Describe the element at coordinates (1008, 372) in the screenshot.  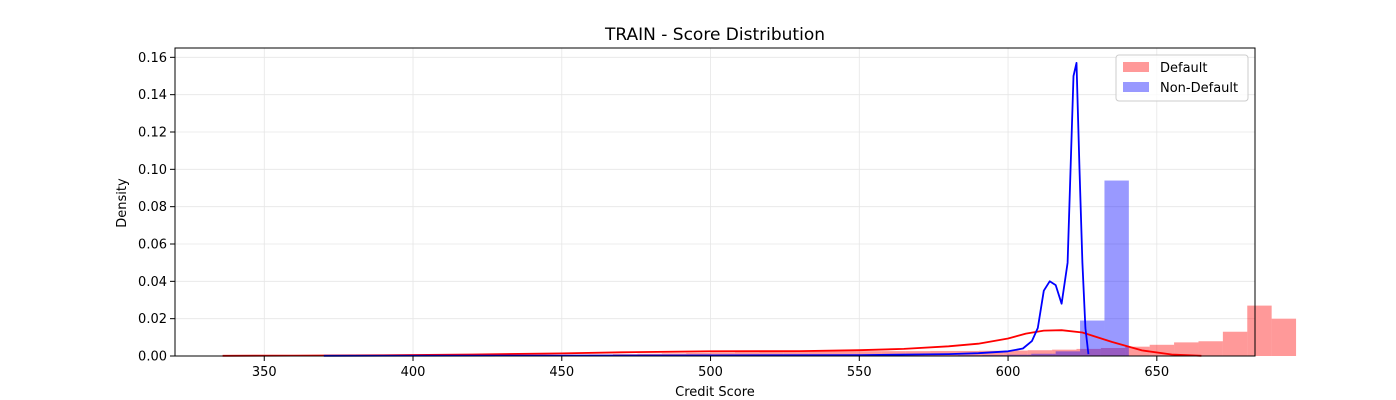
I see `x-tick-label: 600` at that location.